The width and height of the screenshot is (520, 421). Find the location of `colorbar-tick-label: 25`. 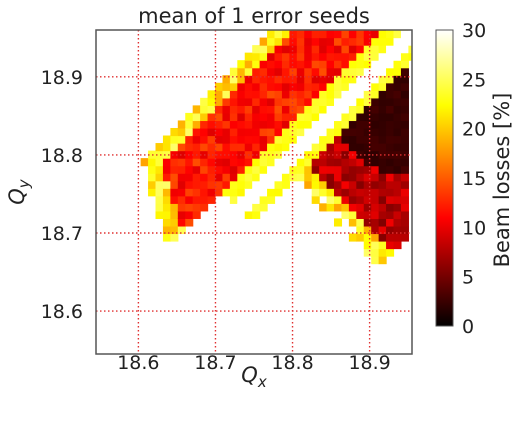

colorbar-tick-label: 25 is located at coordinates (474, 80).